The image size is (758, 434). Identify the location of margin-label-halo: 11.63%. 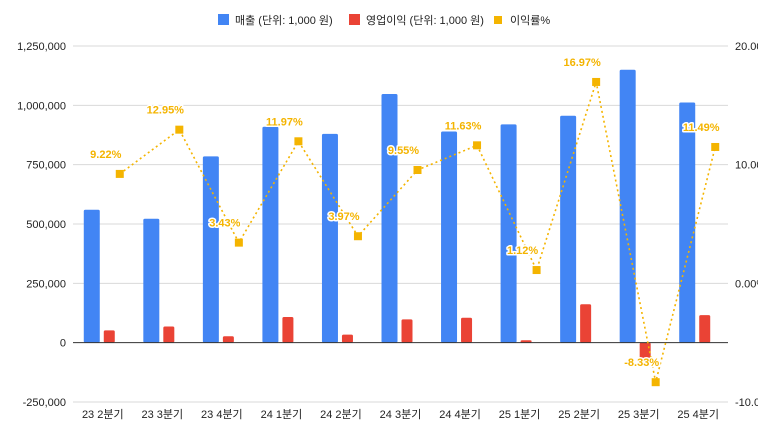
(463, 126).